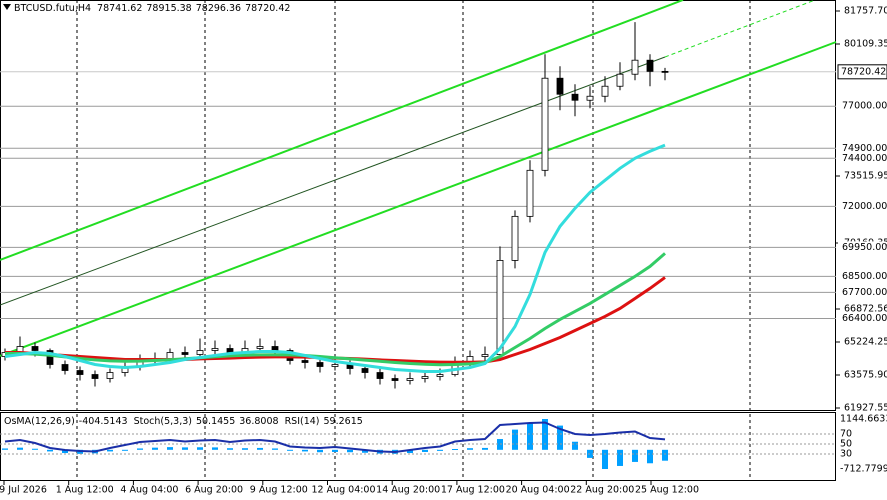 The height and width of the screenshot is (500, 887). Describe the element at coordinates (279, 490) in the screenshot. I see `x-tick-label: 9 Aug 12:00` at that location.